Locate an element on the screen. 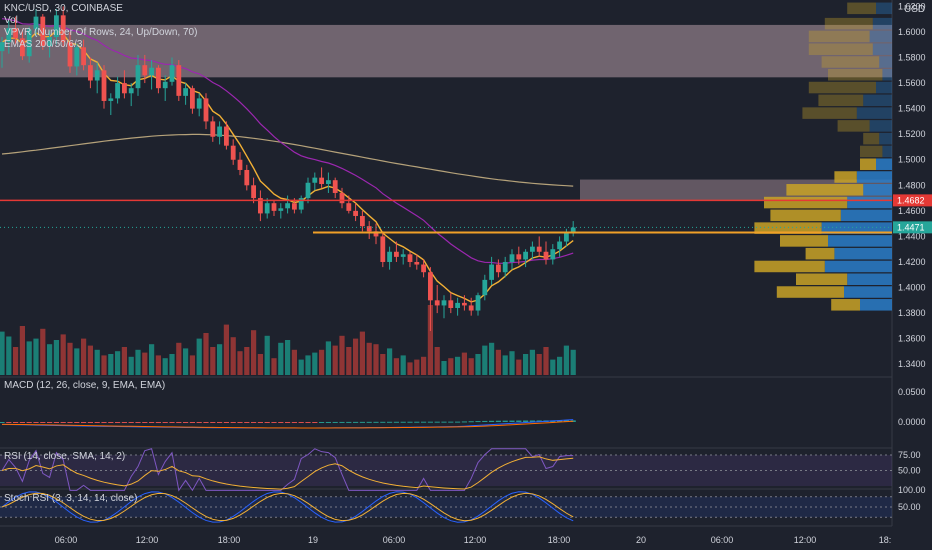 Image resolution: width=932 pixels, height=550 pixels. horizontal-levels is located at coordinates (446, 216).